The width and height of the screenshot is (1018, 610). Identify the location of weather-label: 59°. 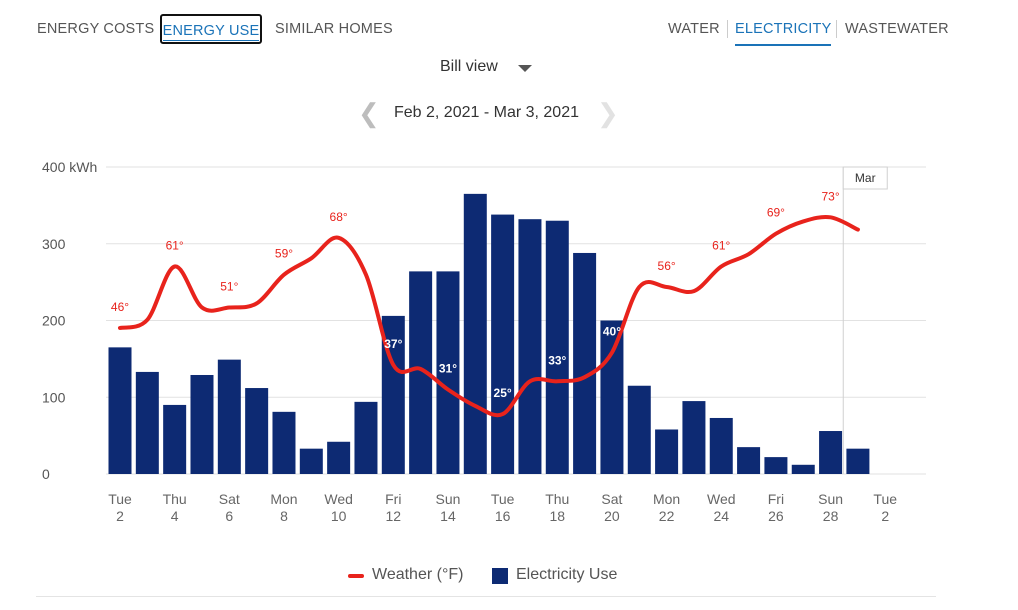
(284, 254).